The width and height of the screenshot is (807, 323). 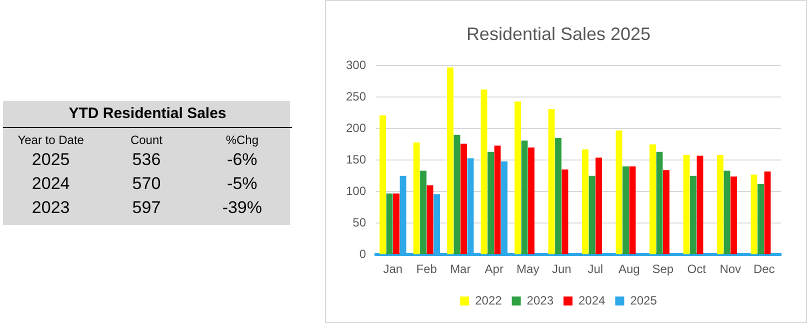 What do you see at coordinates (764, 269) in the screenshot?
I see `x-tick-label: Dec` at bounding box center [764, 269].